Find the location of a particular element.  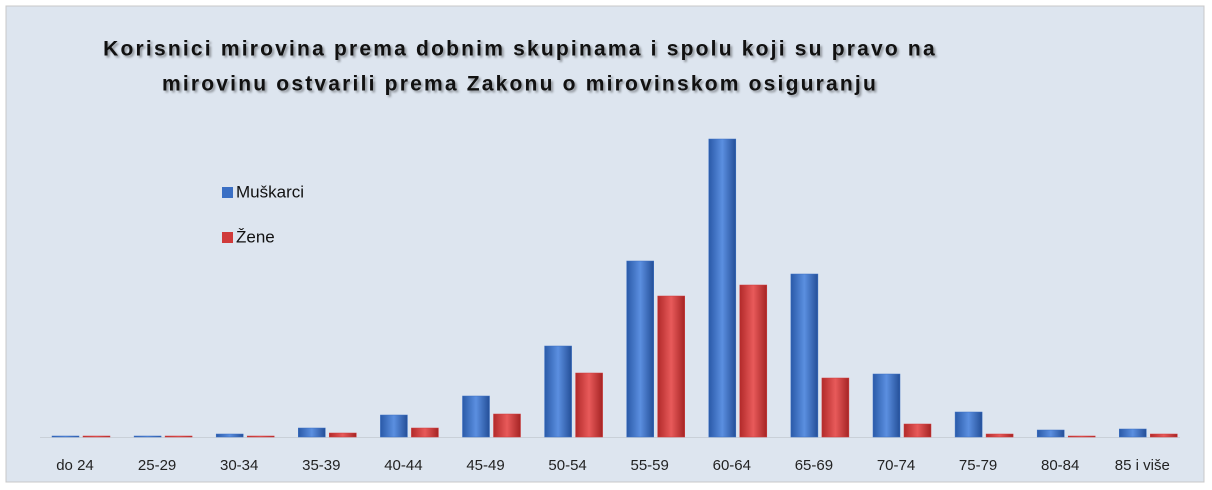

x-tick-label: 70-74 is located at coordinates (896, 465).